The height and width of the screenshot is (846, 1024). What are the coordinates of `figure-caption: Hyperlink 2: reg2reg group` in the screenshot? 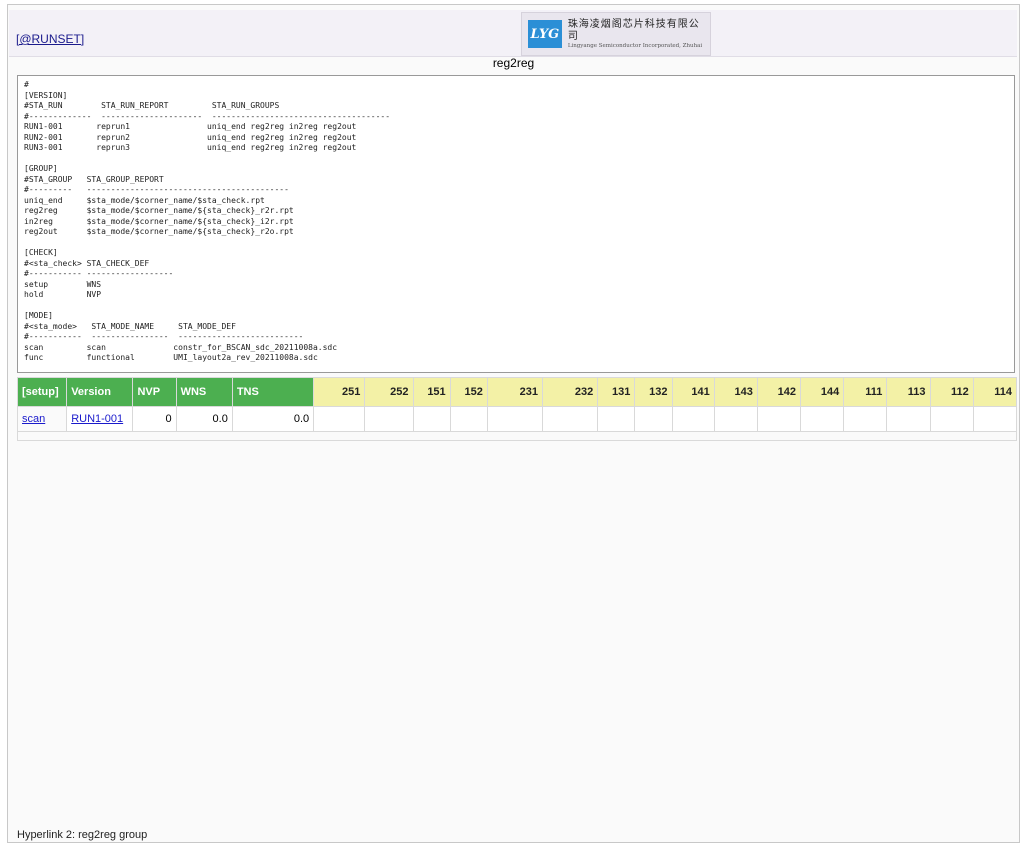 It's located at (82, 835).